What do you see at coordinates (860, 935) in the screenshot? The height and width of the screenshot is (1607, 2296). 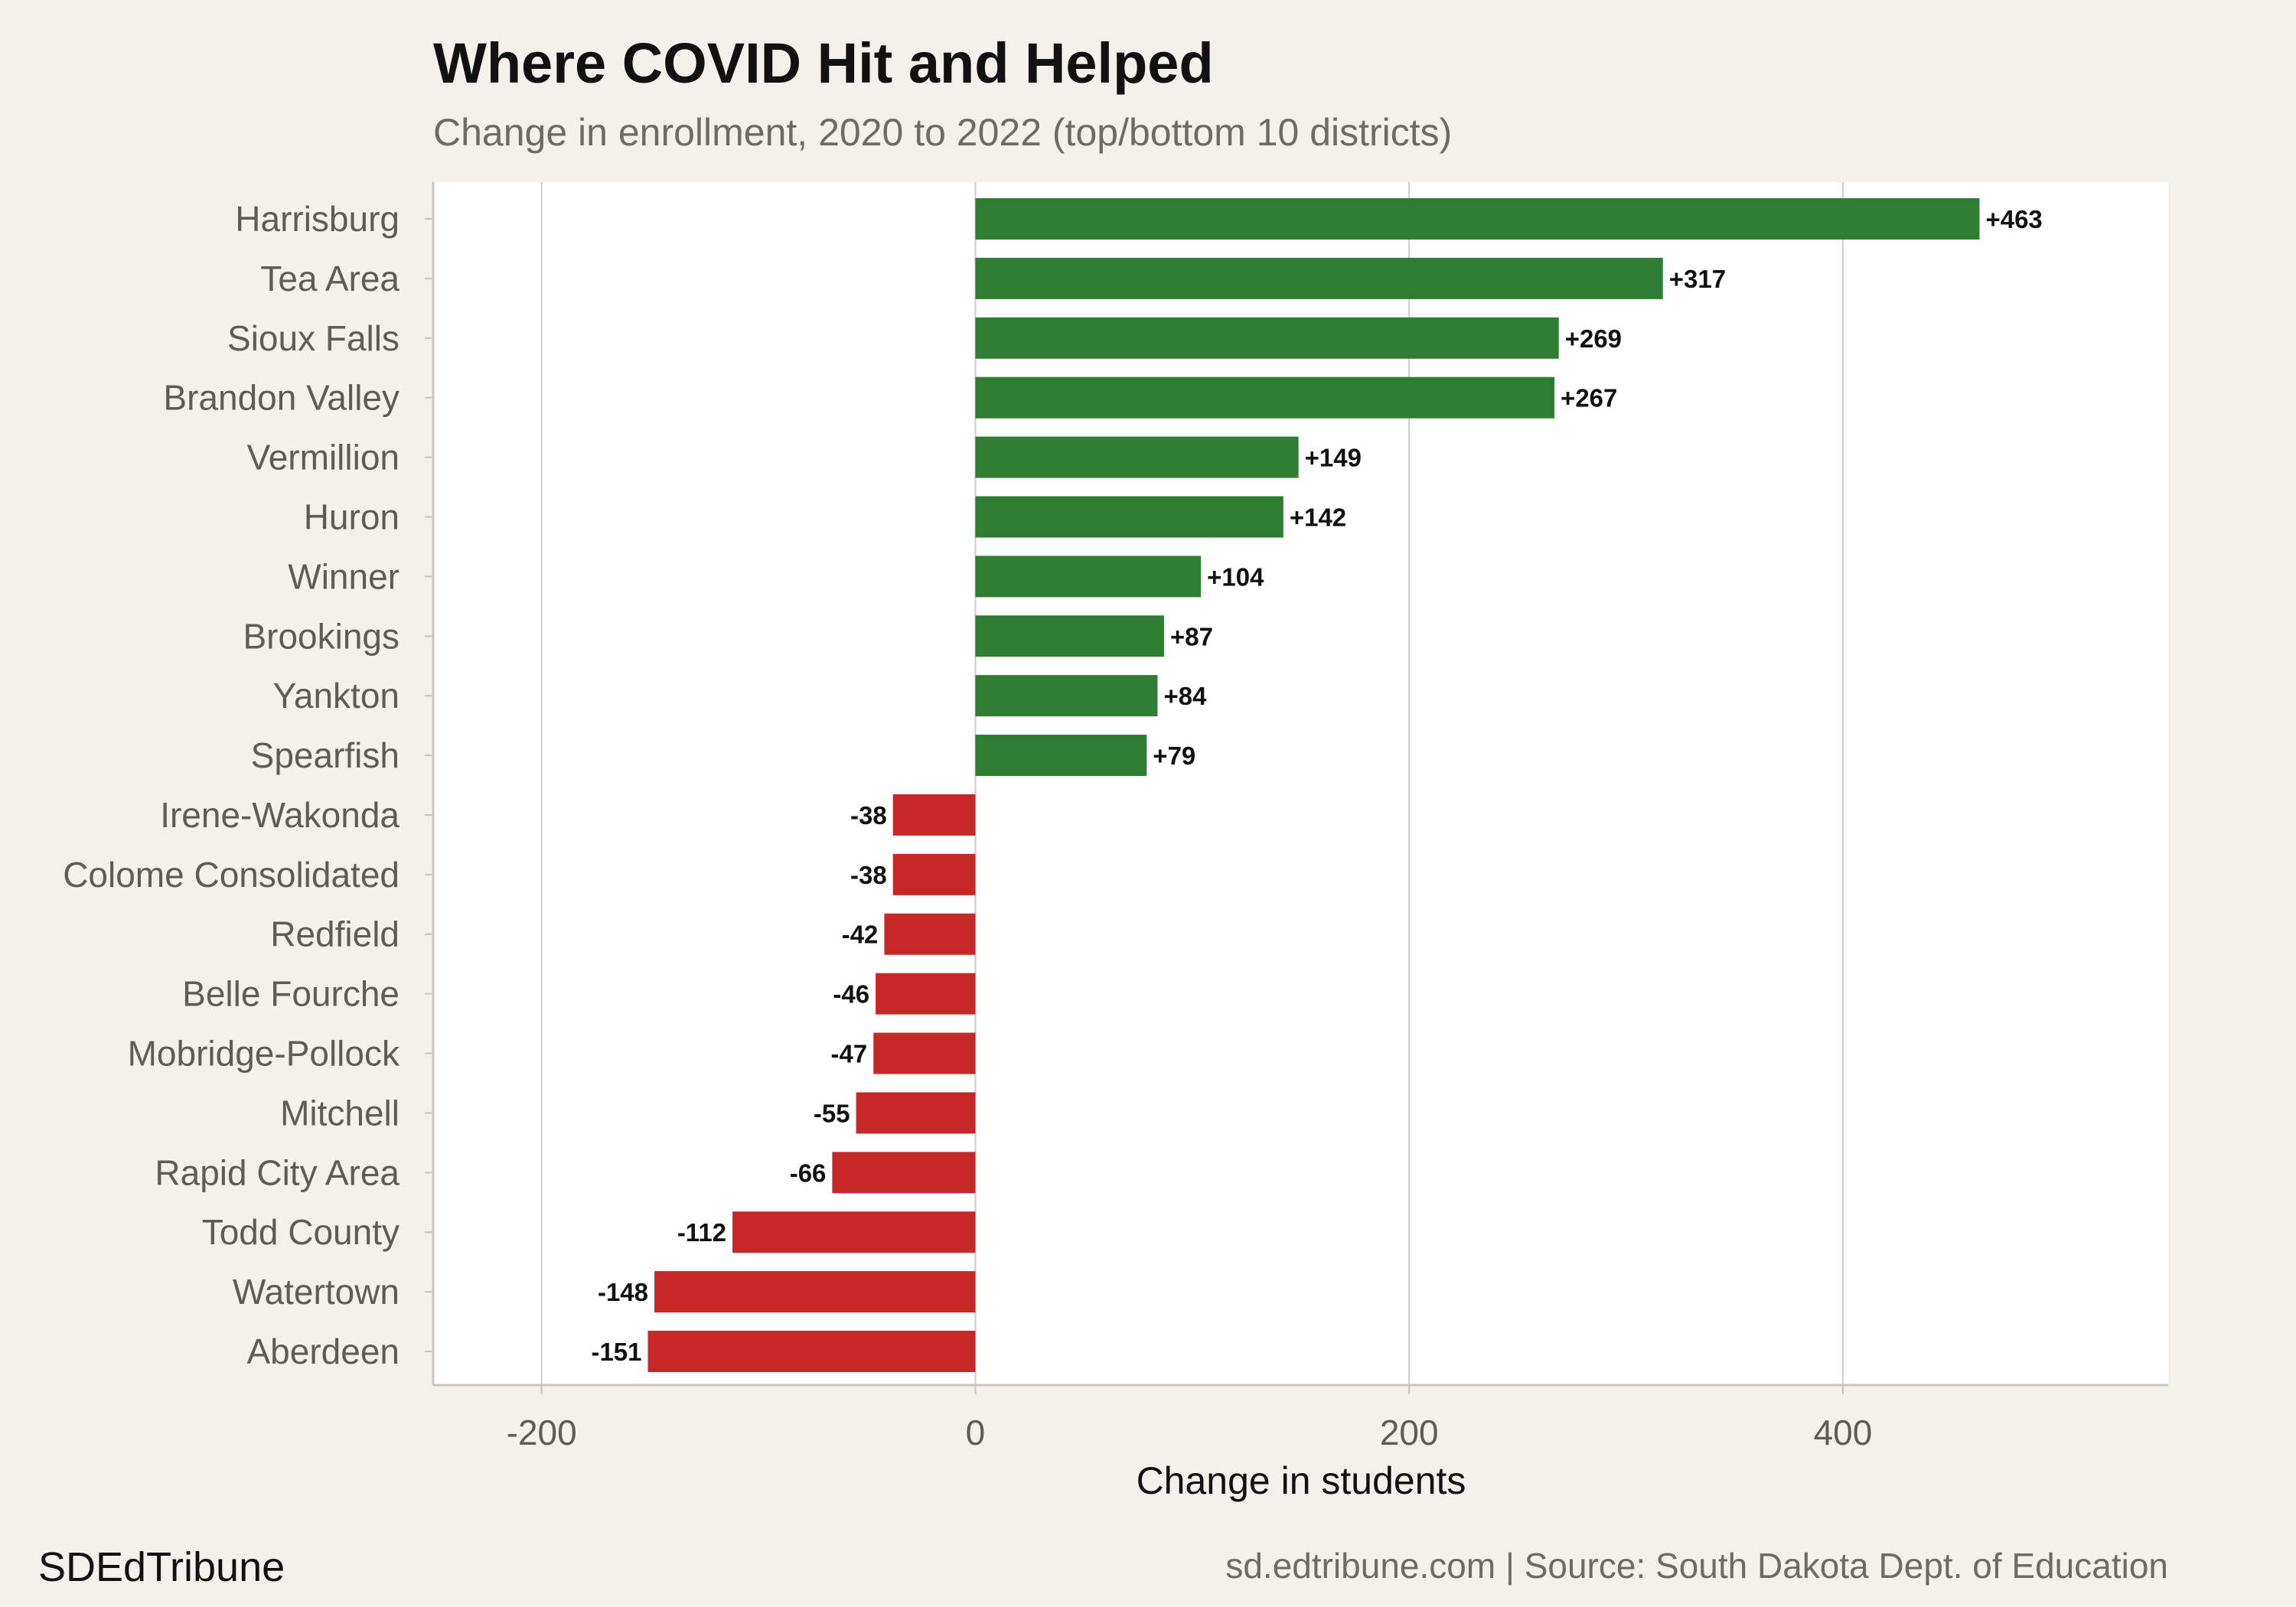 I see `bar-value-label: -42` at bounding box center [860, 935].